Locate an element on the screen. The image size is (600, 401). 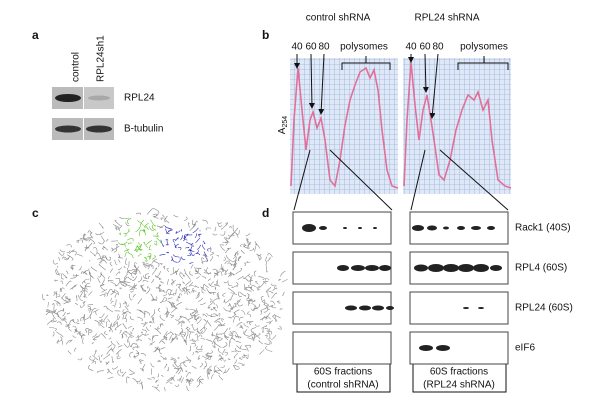
arrow is located at coordinates (311, 81).